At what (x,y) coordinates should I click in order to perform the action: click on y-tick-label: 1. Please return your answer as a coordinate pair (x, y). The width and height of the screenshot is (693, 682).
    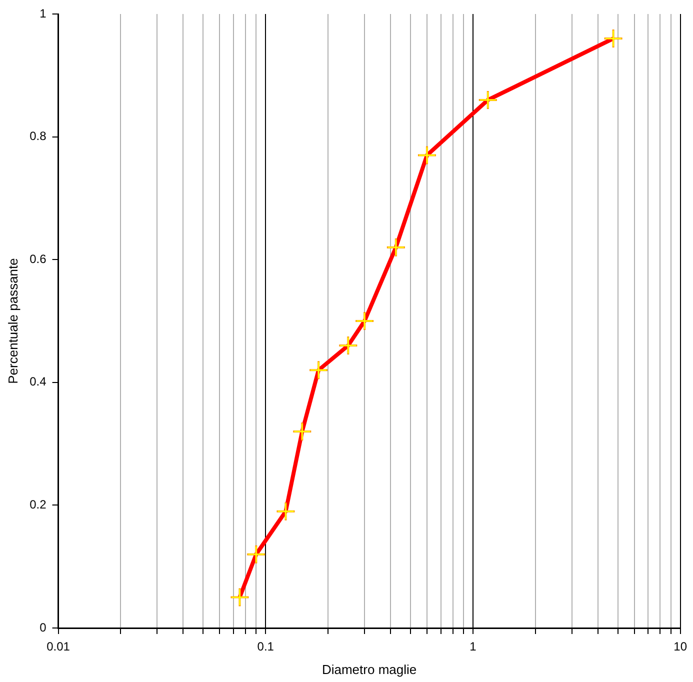
    Looking at the image, I should click on (43, 13).